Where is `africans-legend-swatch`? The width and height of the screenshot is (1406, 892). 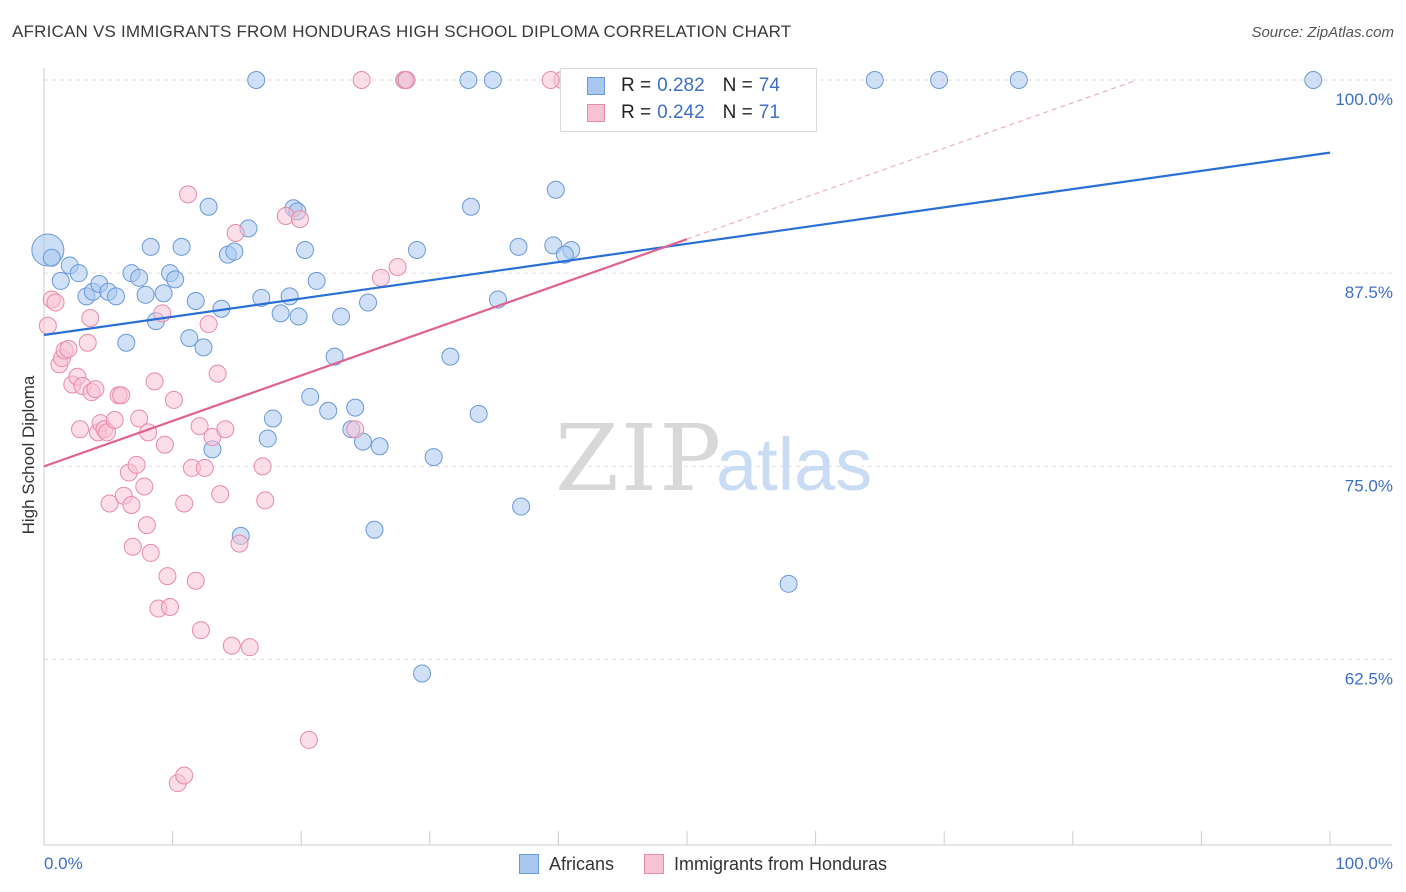 africans-legend-swatch is located at coordinates (528, 864).